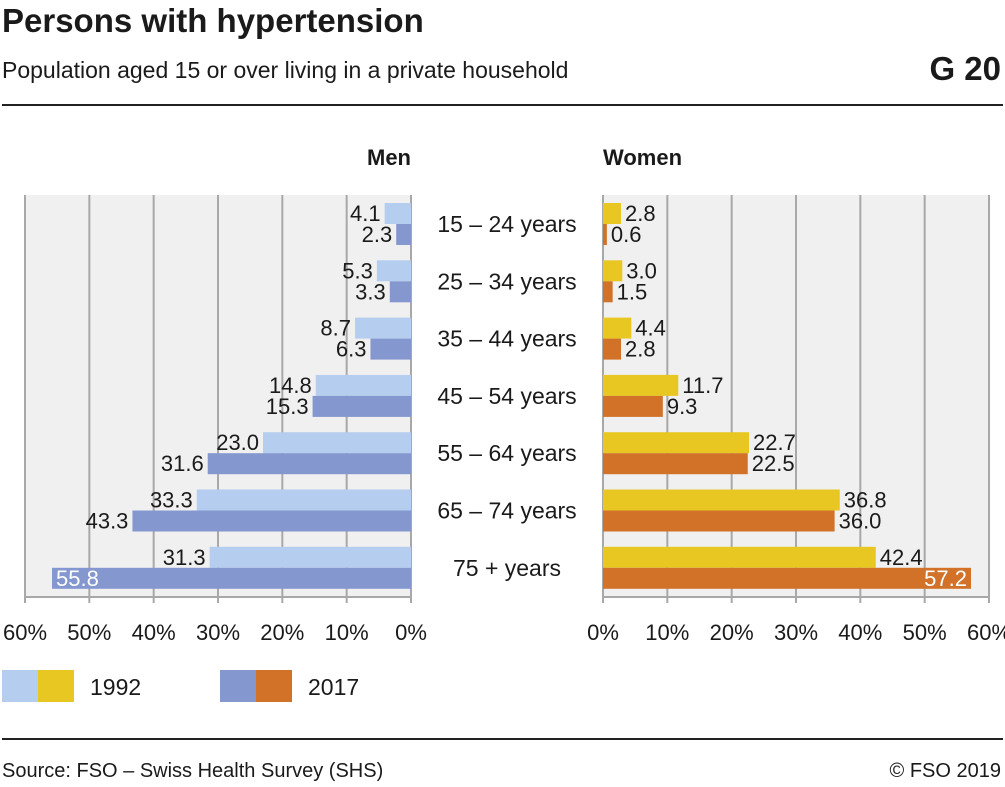 This screenshot has width=1005, height=787. What do you see at coordinates (171, 500) in the screenshot?
I see `men-data-label: 33.3` at bounding box center [171, 500].